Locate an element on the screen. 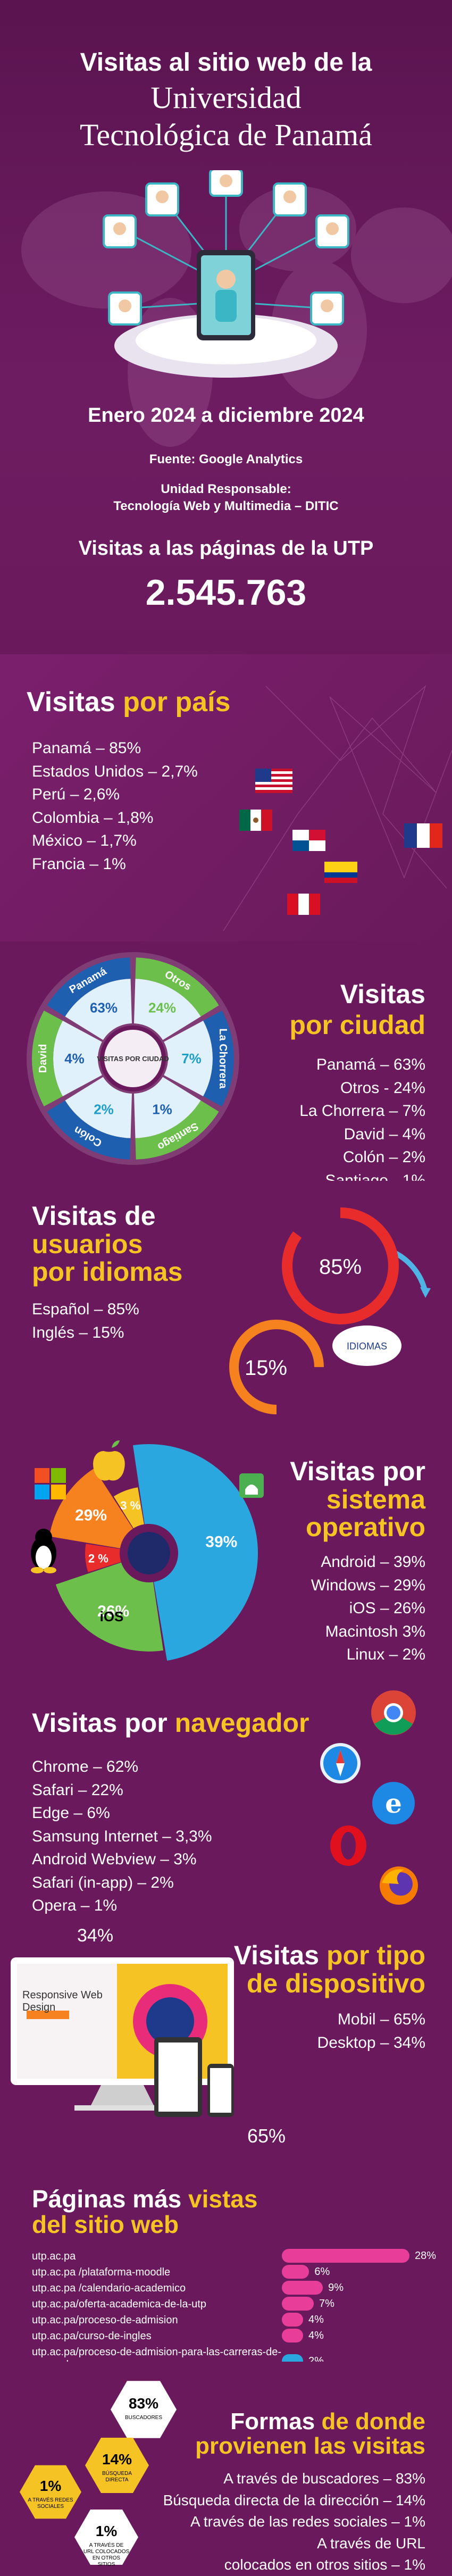  city-value-label: 2% is located at coordinates (104, 1109).